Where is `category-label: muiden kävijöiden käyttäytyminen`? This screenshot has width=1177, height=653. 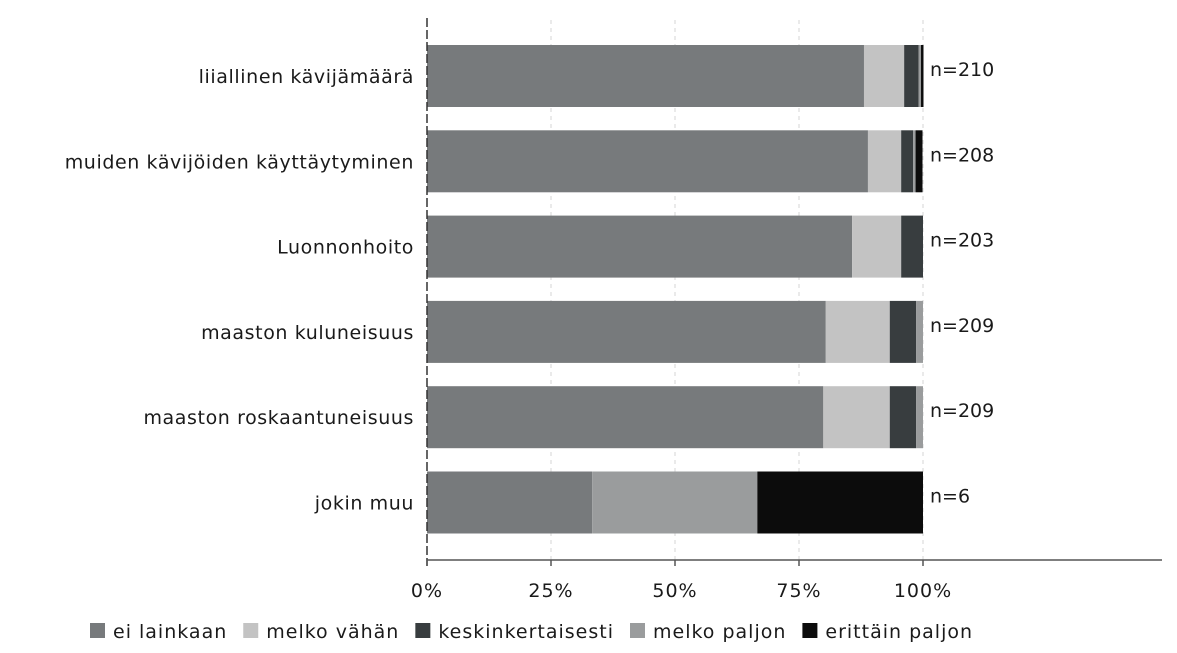 category-label: muiden kävijöiden käyttäytyminen is located at coordinates (239, 162).